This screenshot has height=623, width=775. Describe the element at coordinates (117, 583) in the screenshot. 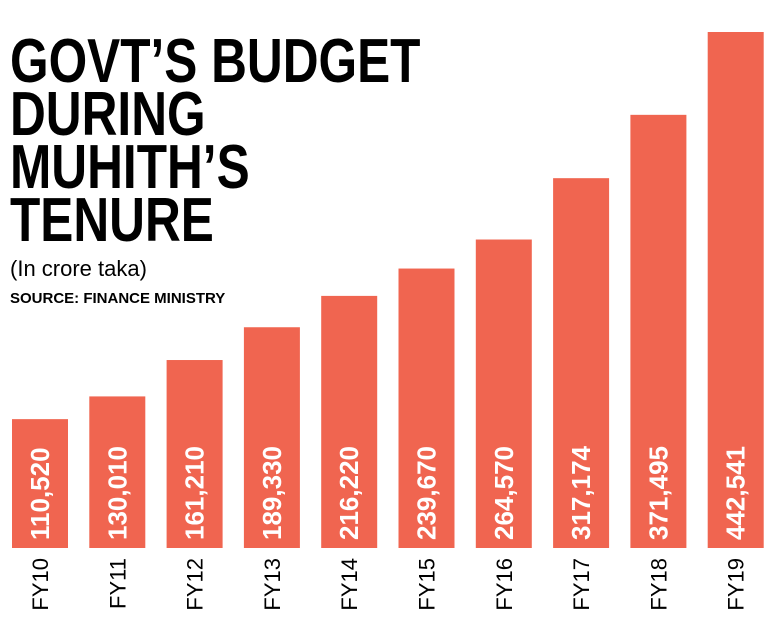

I see `x-tick-label: FY11` at that location.